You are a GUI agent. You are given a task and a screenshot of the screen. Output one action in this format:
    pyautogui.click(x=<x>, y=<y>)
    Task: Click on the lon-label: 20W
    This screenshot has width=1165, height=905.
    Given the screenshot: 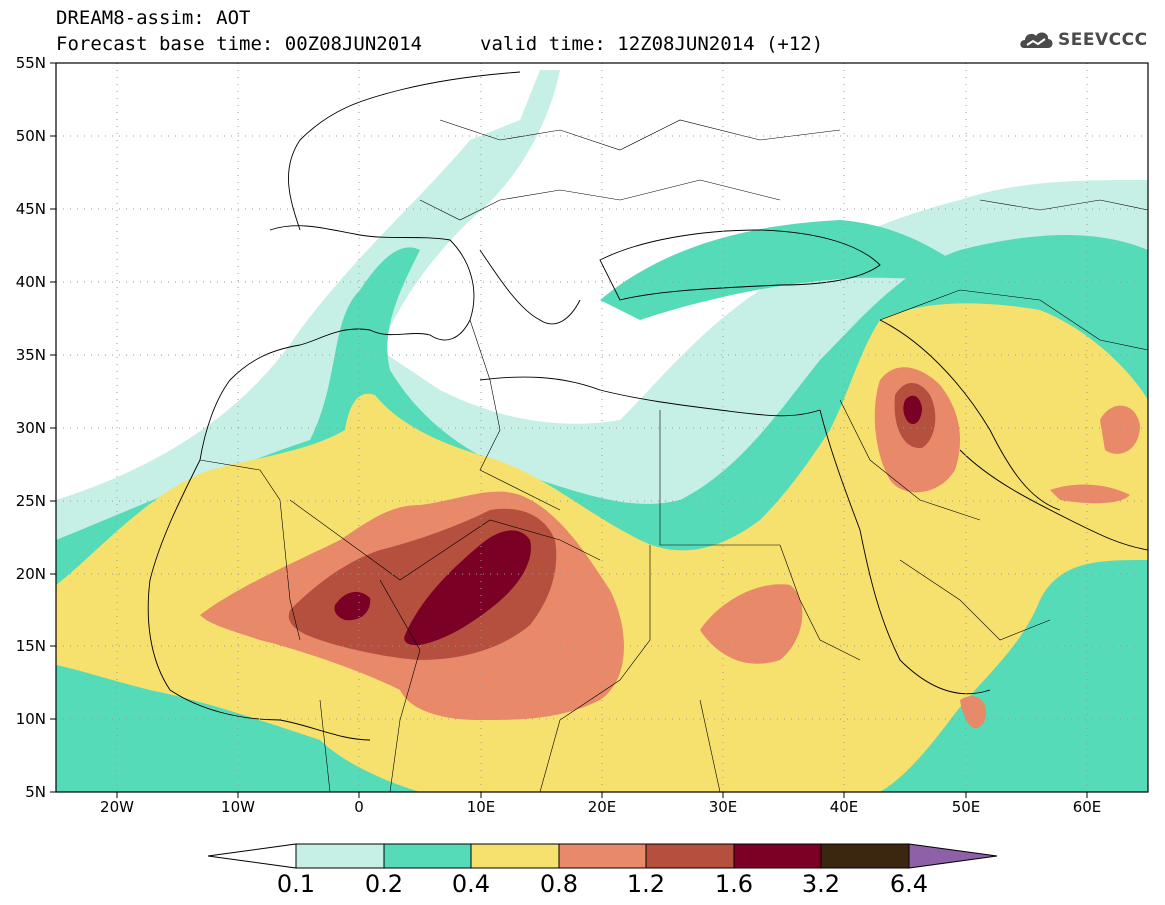 What is the action you would take?
    pyautogui.click(x=117, y=807)
    